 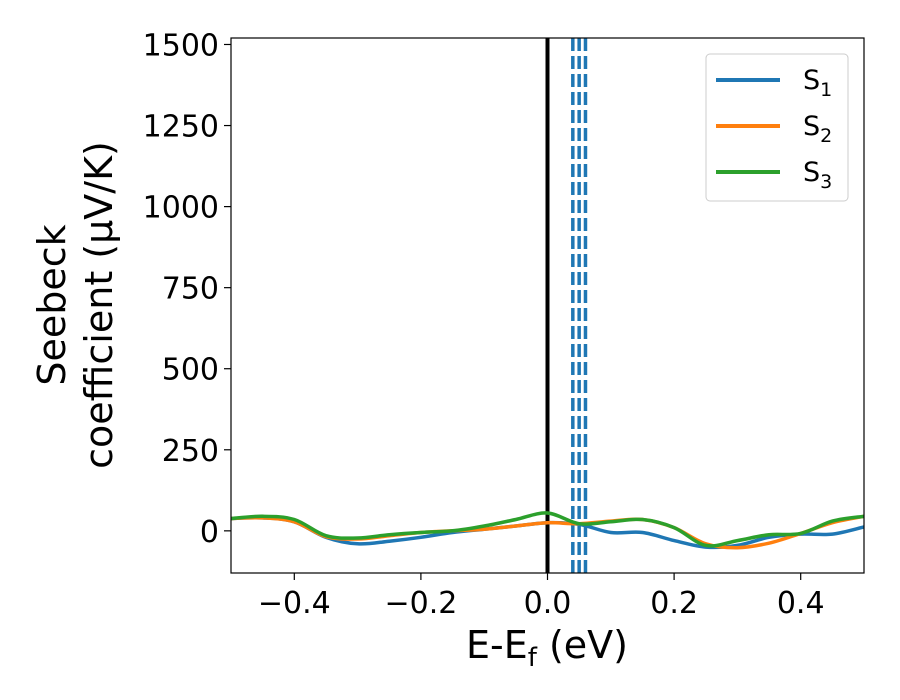 What do you see at coordinates (817, 175) in the screenshot?
I see `legend-label-3: S3` at bounding box center [817, 175].